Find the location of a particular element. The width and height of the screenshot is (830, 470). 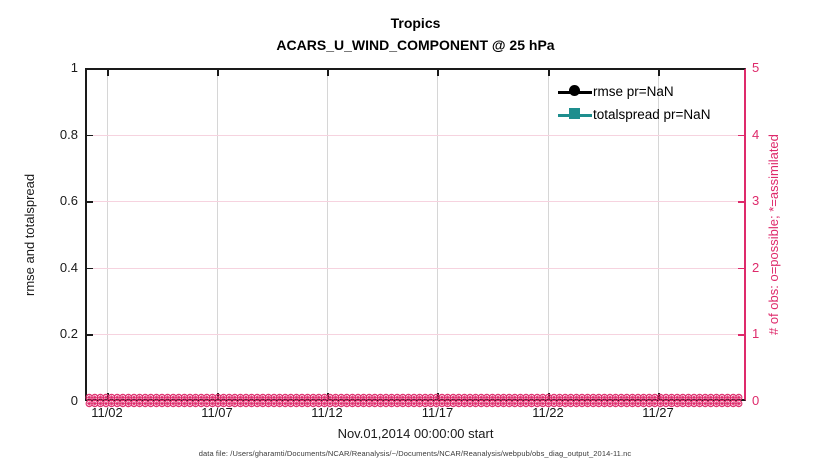

y-left-tick-label: 0.4 is located at coordinates (68, 267).